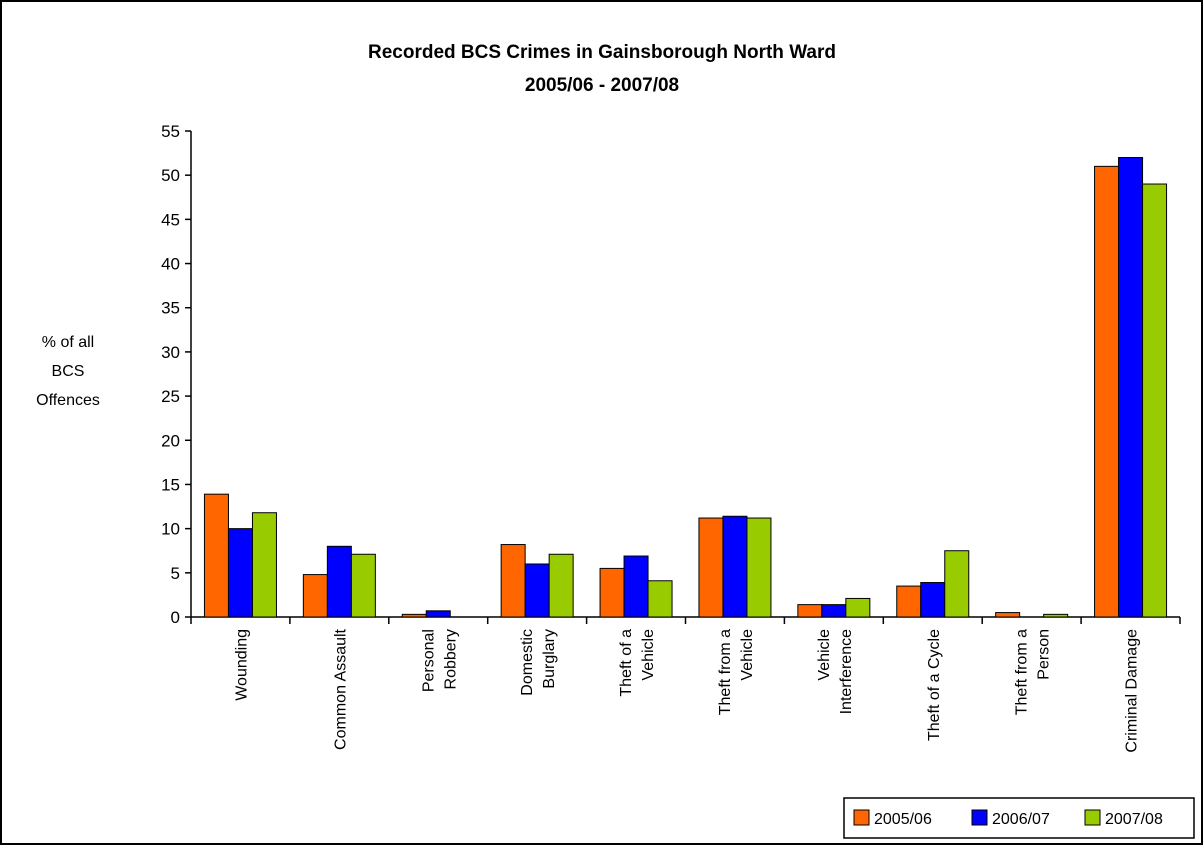 The image size is (1203, 845). Describe the element at coordinates (549, 659) in the screenshot. I see `x-category-label-line: Burglary` at that location.